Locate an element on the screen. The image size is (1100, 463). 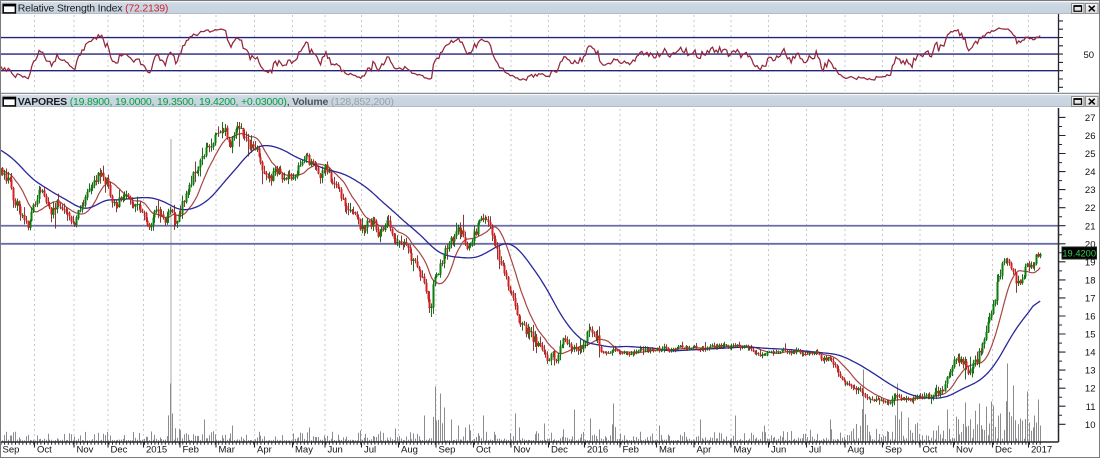
svg-text: 26 is located at coordinates (1090, 136).